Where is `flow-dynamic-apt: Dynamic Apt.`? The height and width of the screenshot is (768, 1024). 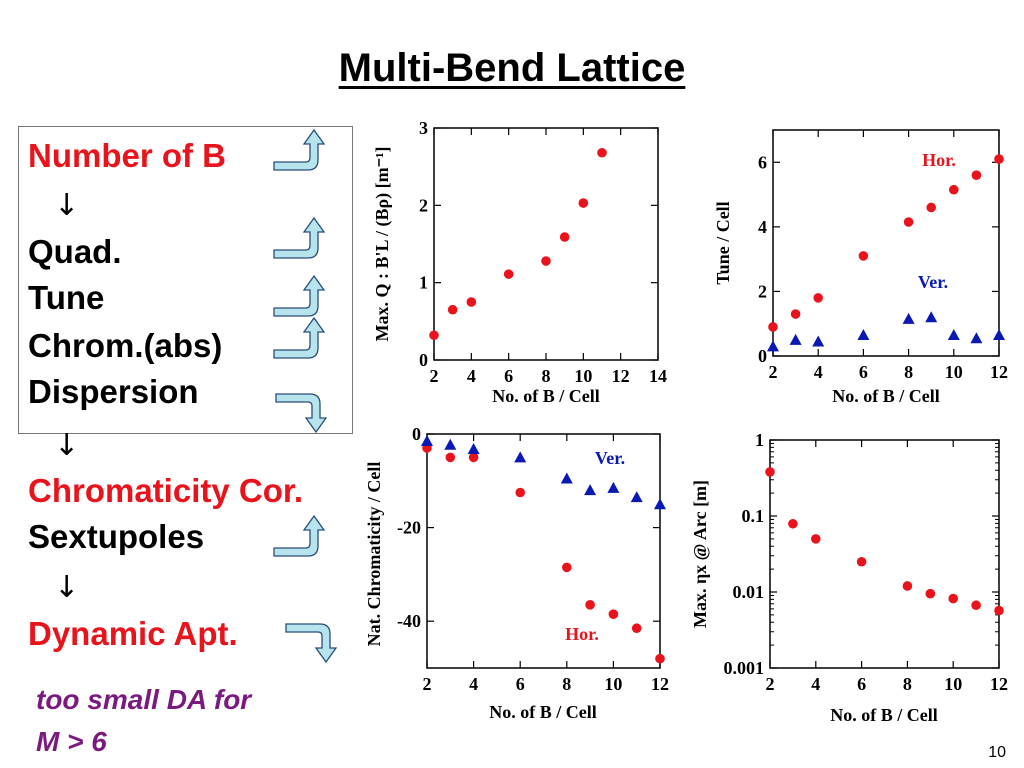
flow-dynamic-apt: Dynamic Apt. is located at coordinates (133, 633).